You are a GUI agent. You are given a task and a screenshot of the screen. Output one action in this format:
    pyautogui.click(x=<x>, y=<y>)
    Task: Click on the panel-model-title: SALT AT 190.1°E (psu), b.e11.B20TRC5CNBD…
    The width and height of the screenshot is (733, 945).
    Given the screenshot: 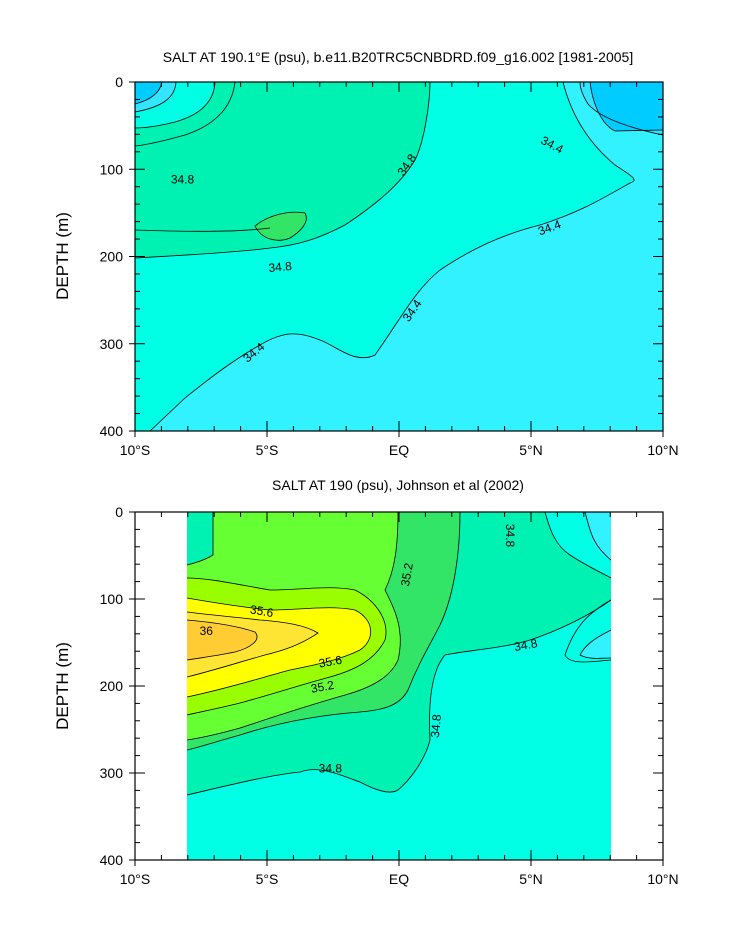 What is the action you would take?
    pyautogui.click(x=398, y=57)
    